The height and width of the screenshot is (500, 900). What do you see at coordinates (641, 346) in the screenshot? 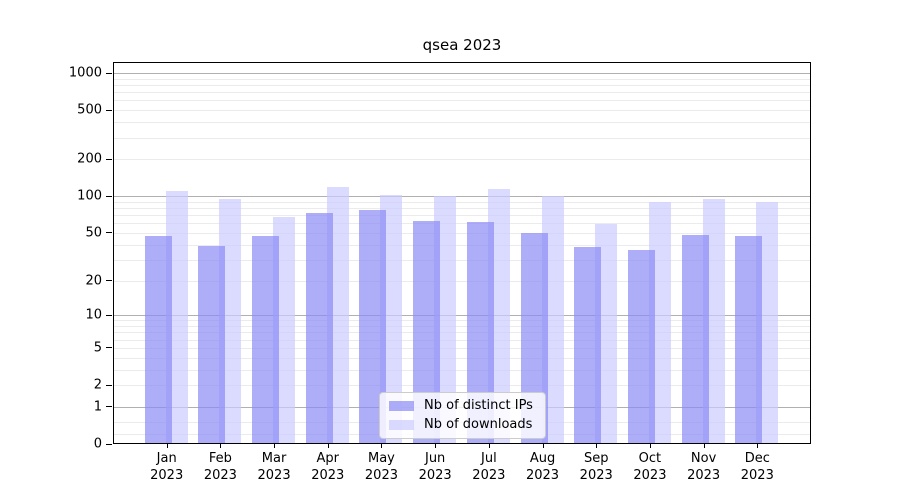
I see `bar-oct-nb-of-distinct-ips` at bounding box center [641, 346].